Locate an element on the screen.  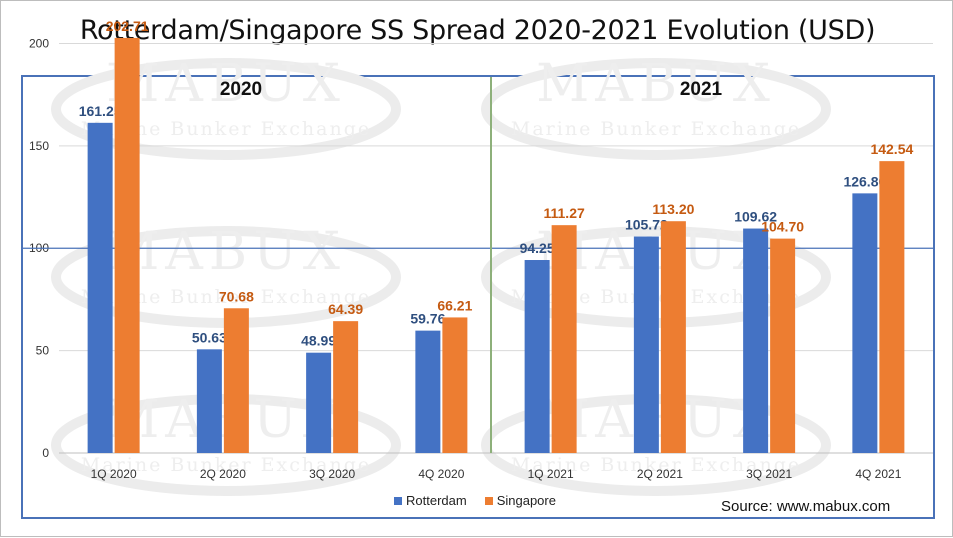
data-label-rotterdam: 105.72 is located at coordinates (646, 225).